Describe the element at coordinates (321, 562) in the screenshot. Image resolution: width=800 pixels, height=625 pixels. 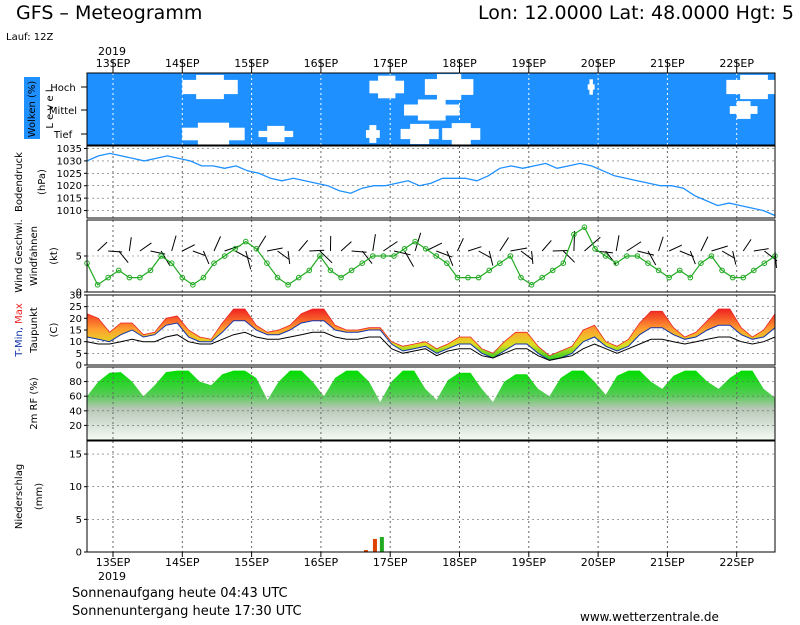
I see `date-label-bottom: 16SEP` at that location.